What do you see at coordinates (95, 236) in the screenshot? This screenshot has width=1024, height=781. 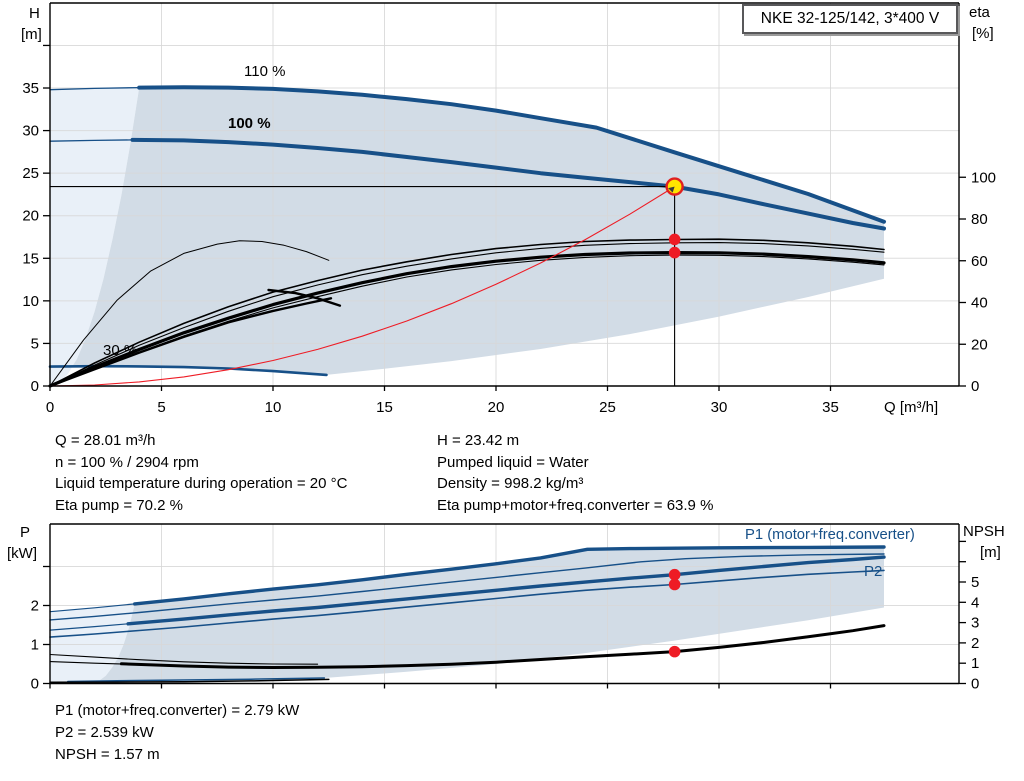 I see `region-low-flow-band` at bounding box center [95, 236].